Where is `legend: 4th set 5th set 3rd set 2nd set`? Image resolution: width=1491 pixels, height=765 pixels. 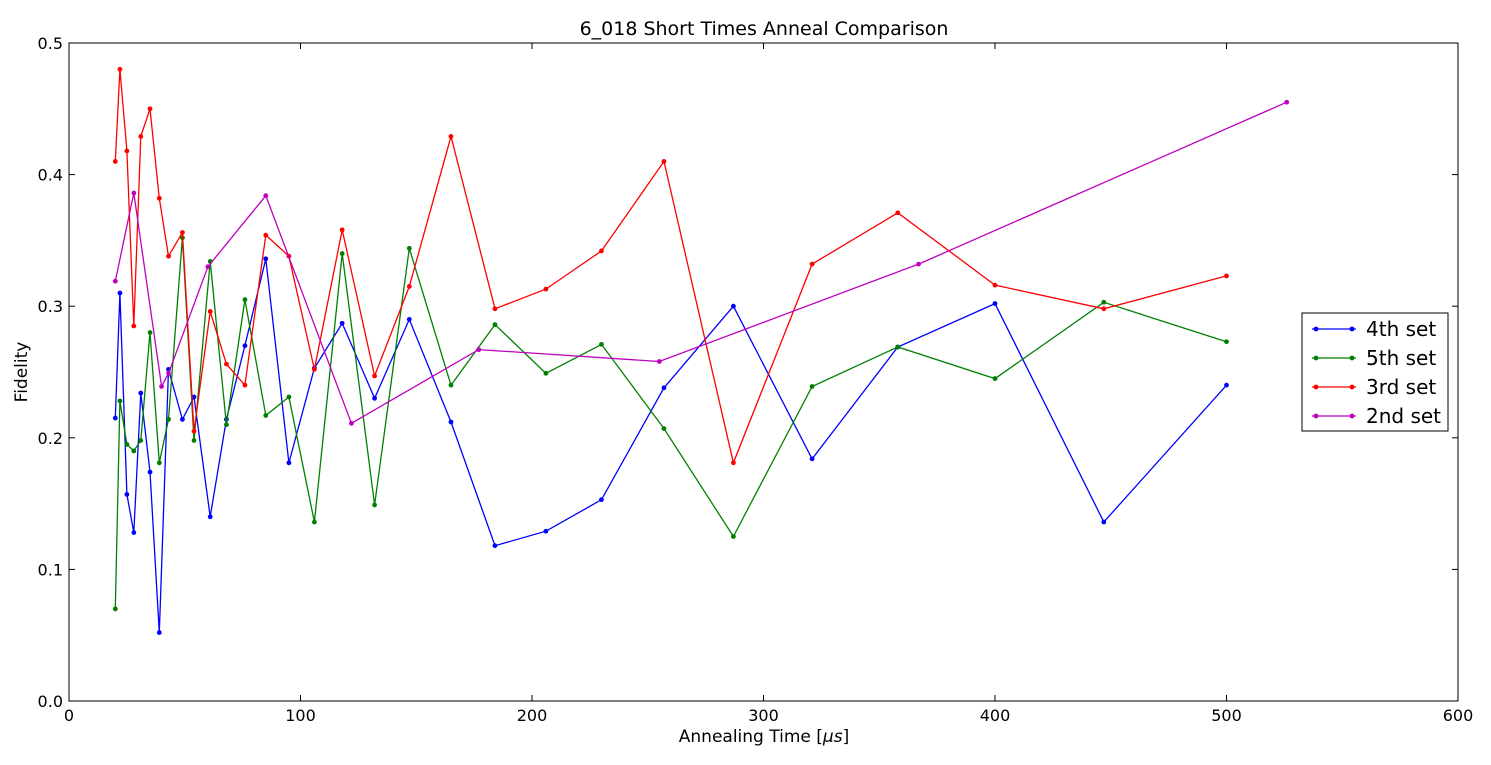
legend: 4th set 5th set 3rd set 2nd set is located at coordinates (1375, 372).